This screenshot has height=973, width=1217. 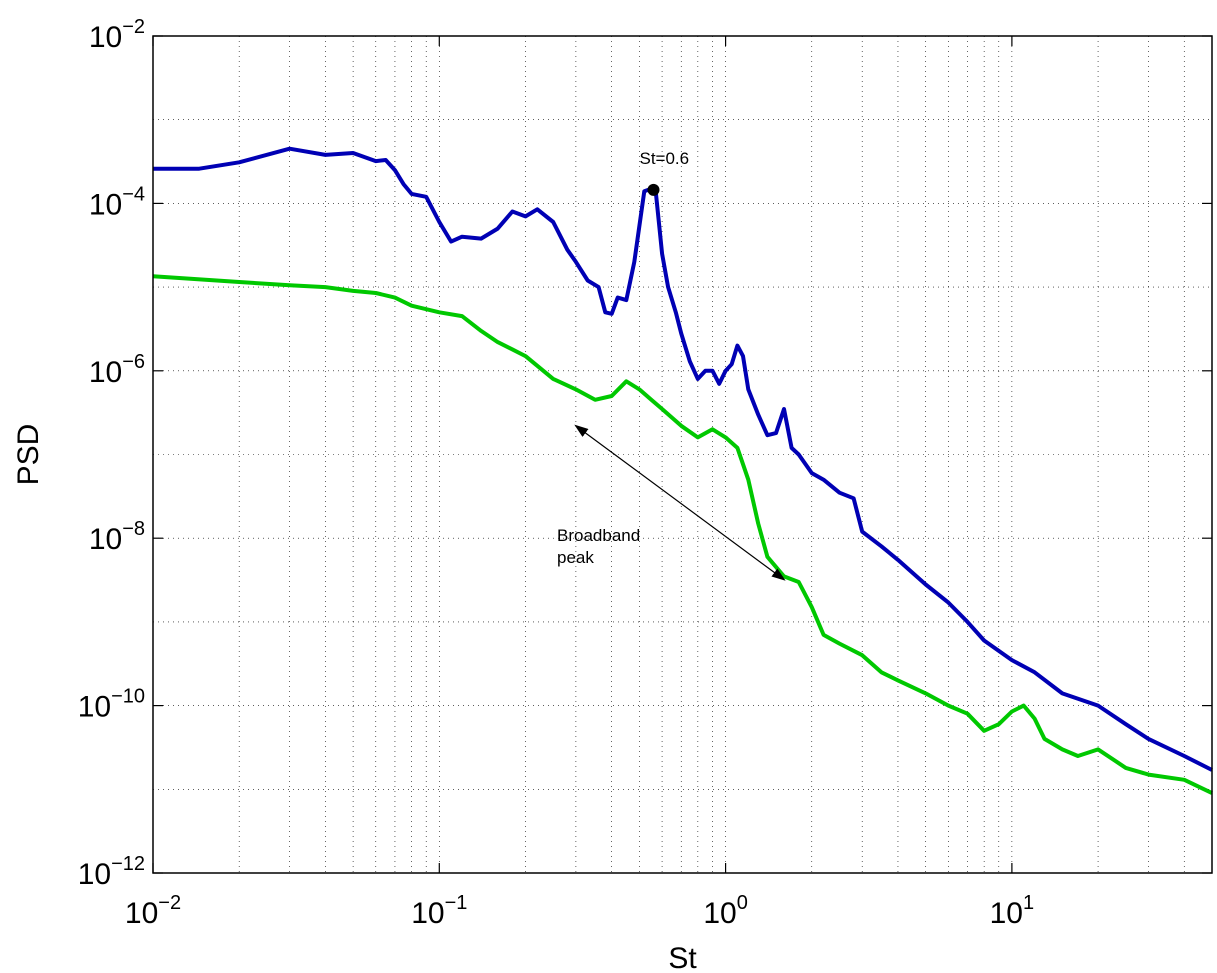 What do you see at coordinates (111, 872) in the screenshot?
I see `y-tick-label: 10⁻¹²` at bounding box center [111, 872].